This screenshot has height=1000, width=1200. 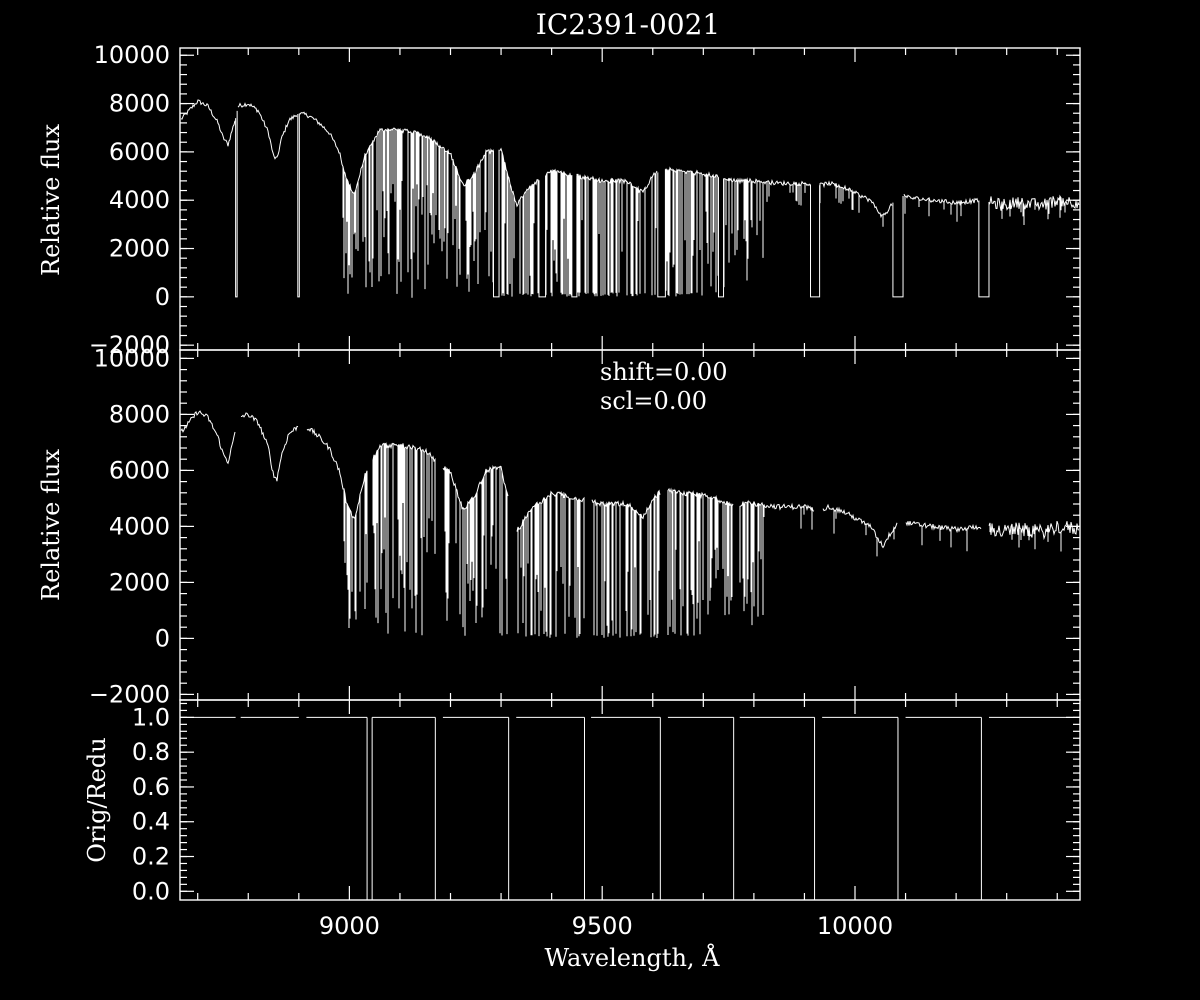 I want to click on panel1-ytick-label: 0, so click(x=162, y=297).